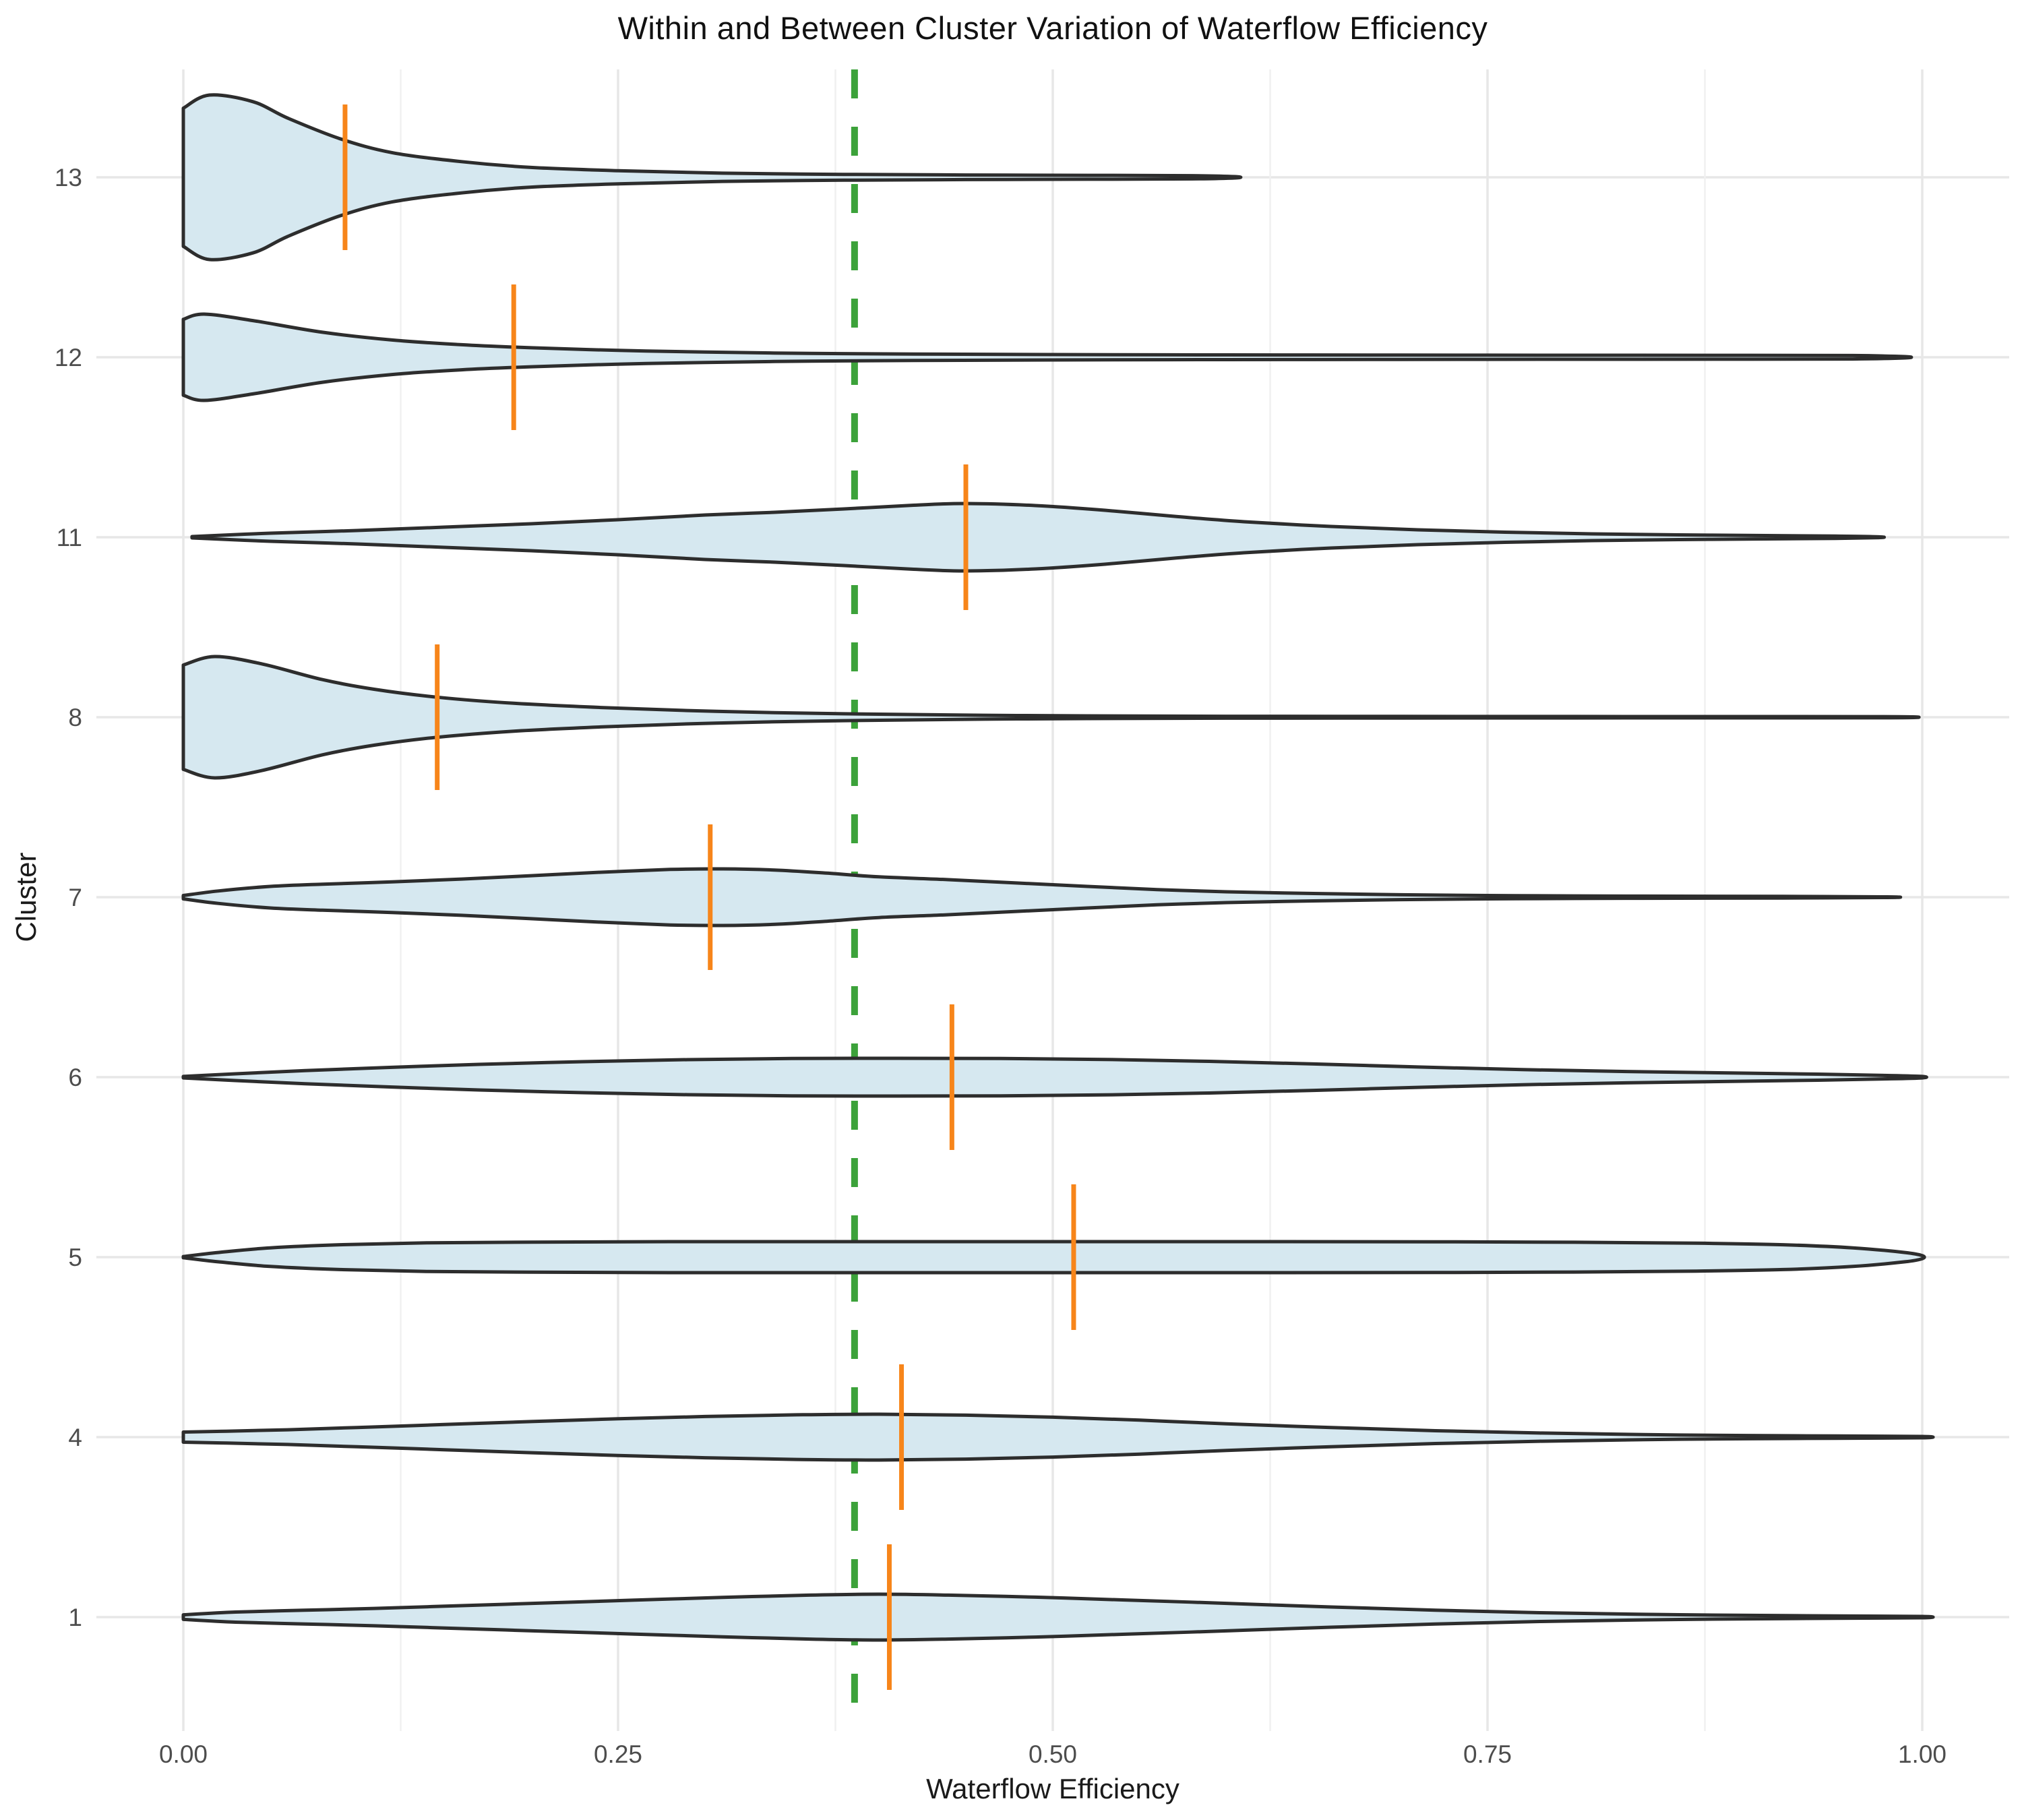  What do you see at coordinates (1487, 1754) in the screenshot?
I see `x-tick-label-0.75: 0.75` at bounding box center [1487, 1754].